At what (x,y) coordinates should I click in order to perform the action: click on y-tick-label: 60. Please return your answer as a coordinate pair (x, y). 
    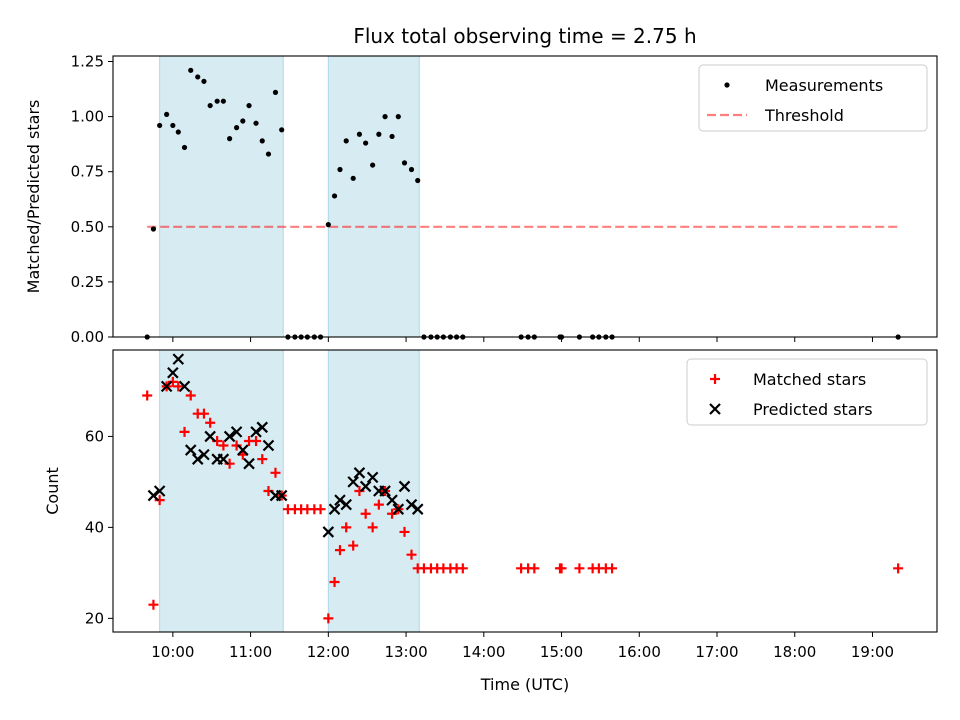
    Looking at the image, I should click on (94, 436).